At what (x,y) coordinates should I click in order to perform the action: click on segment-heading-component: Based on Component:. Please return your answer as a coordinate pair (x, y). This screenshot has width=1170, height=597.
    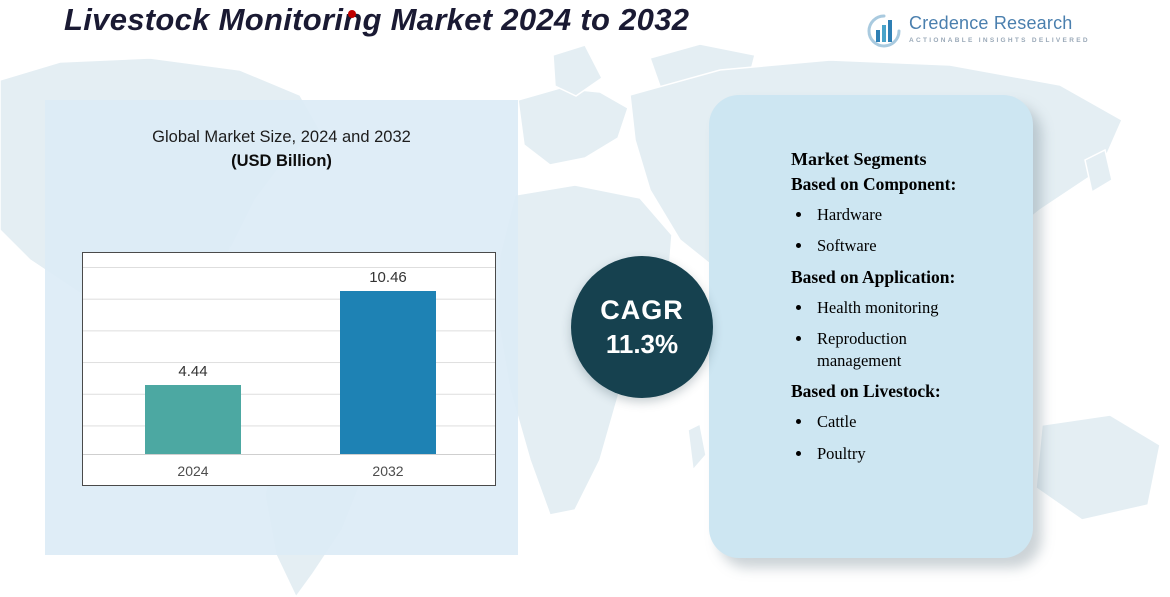
    Looking at the image, I should click on (874, 184).